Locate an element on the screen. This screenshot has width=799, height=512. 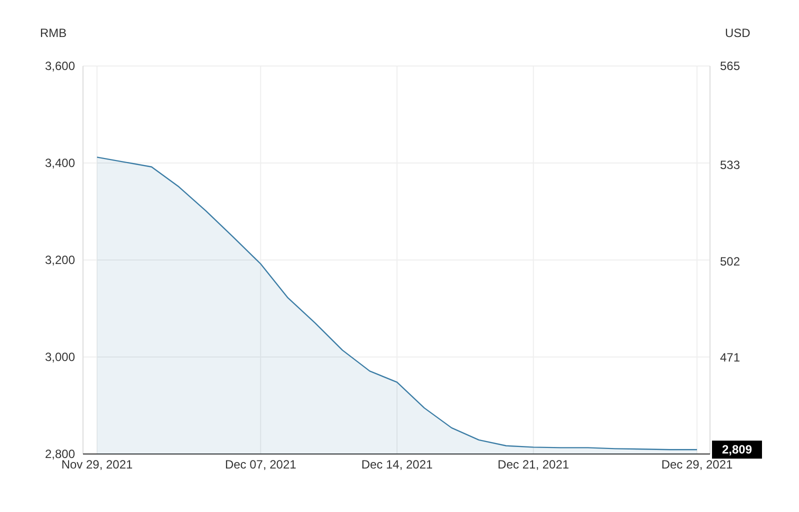
x-tick-label: Dec 14, 2021 is located at coordinates (397, 465).